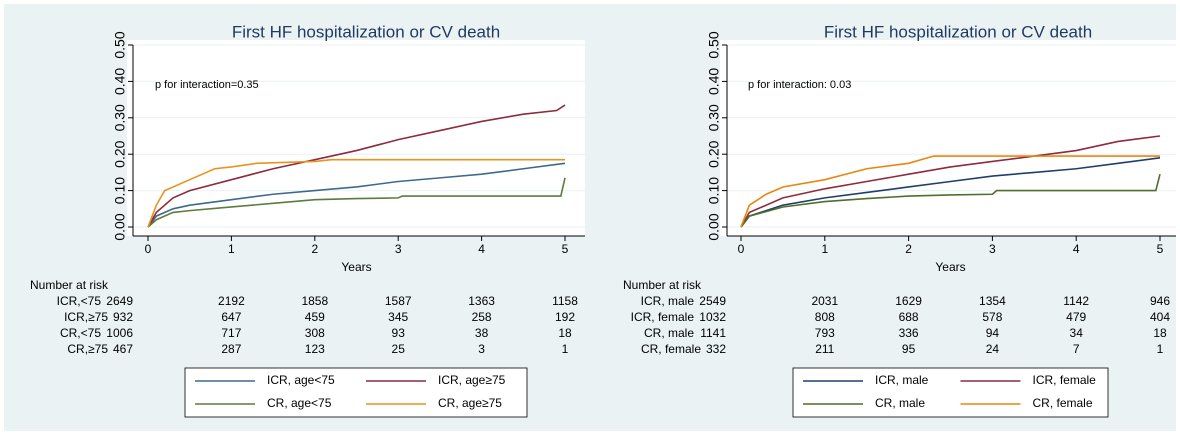 The image size is (1180, 435). What do you see at coordinates (825, 317) in the screenshot?
I see `risk-count: 808` at bounding box center [825, 317].